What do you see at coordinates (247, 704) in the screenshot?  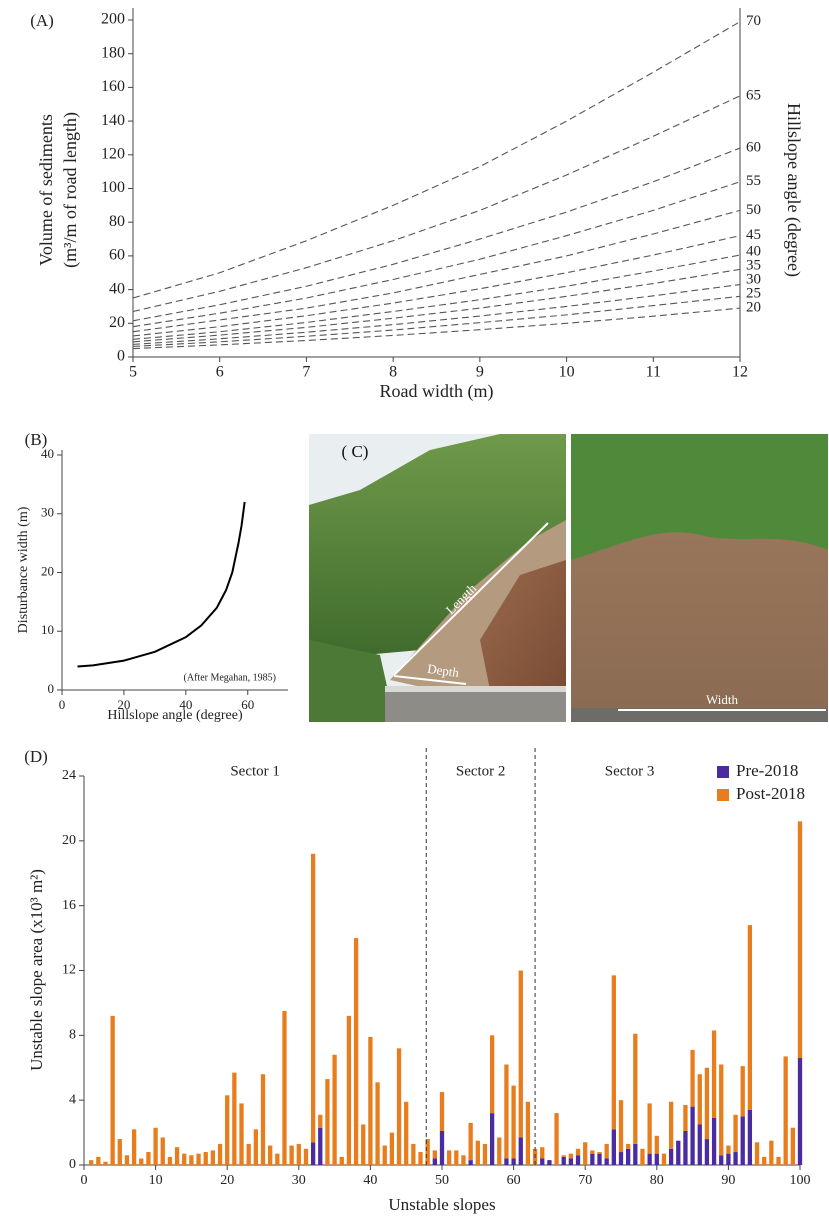 I see `x-tick-label: 60` at bounding box center [247, 704].